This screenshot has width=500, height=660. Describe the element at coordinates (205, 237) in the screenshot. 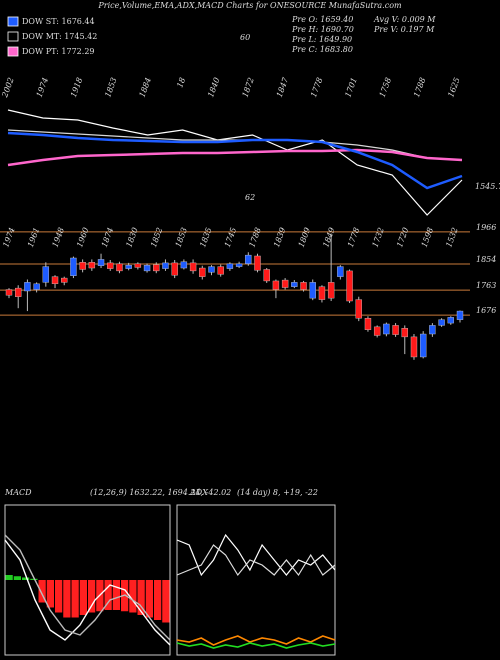

I see `top-label: 1835` at that location.